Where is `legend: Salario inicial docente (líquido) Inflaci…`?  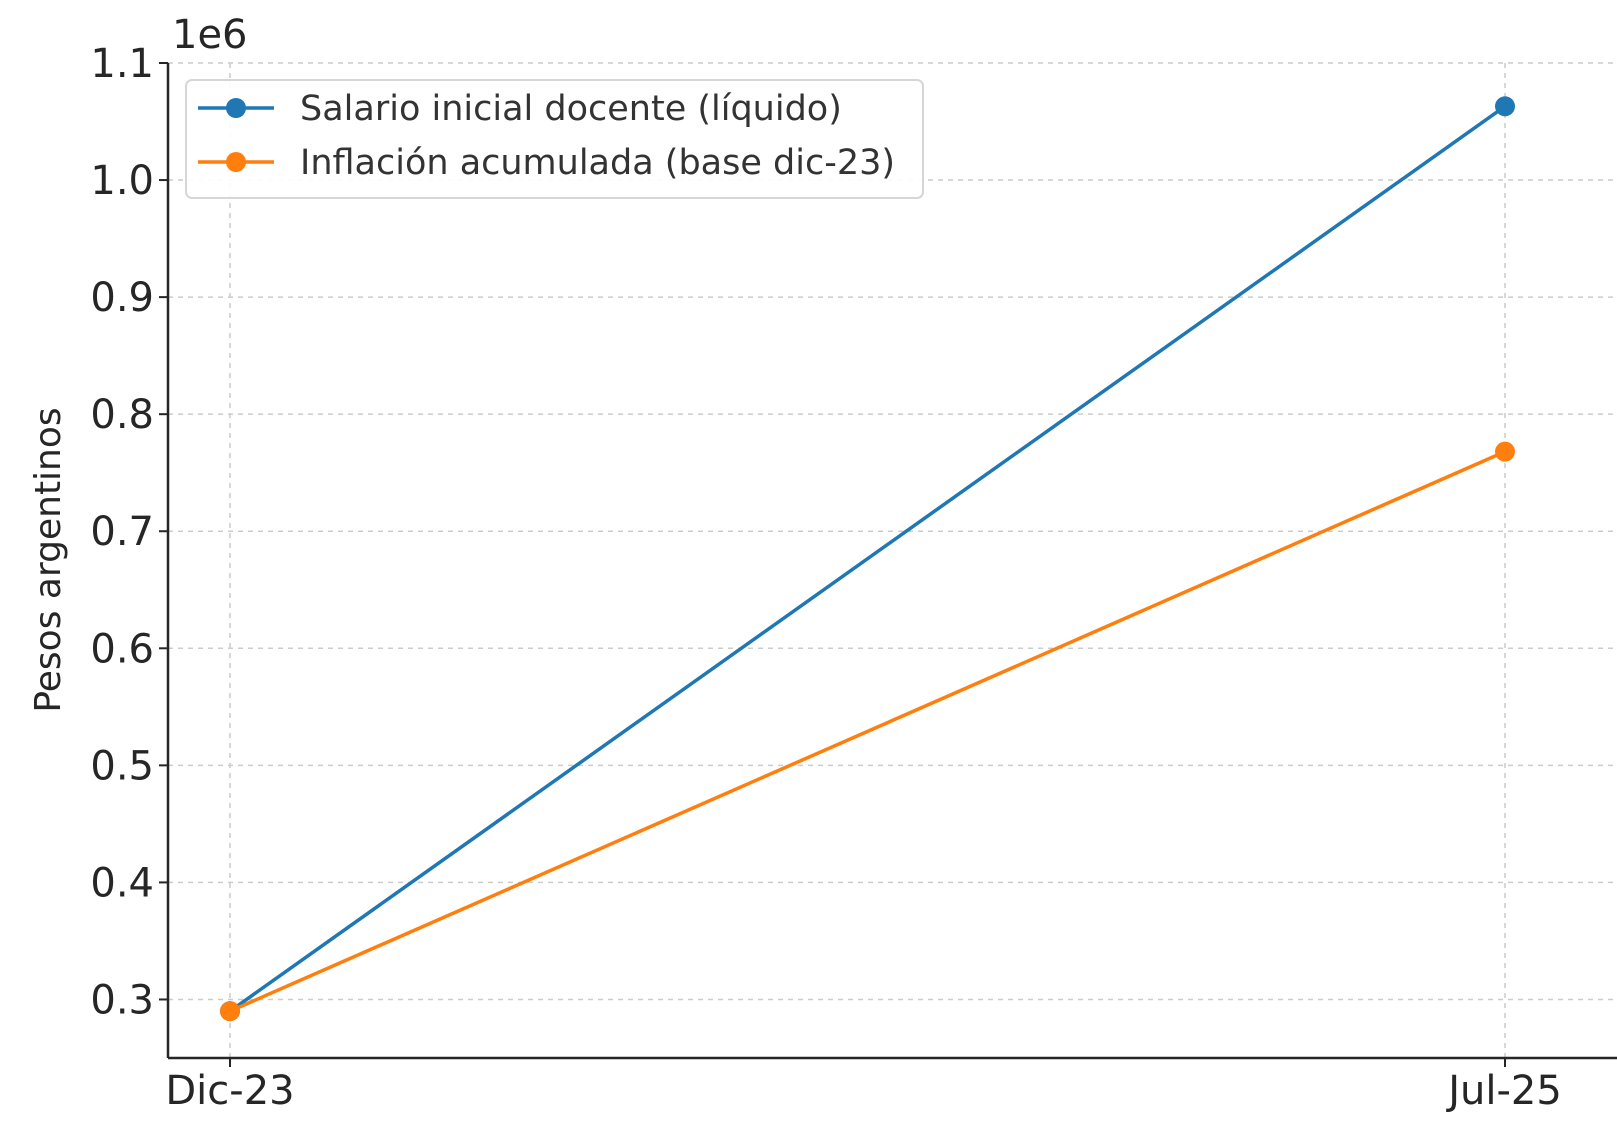 legend: Salario inicial docente (líquido) Inflaci… is located at coordinates (554, 139).